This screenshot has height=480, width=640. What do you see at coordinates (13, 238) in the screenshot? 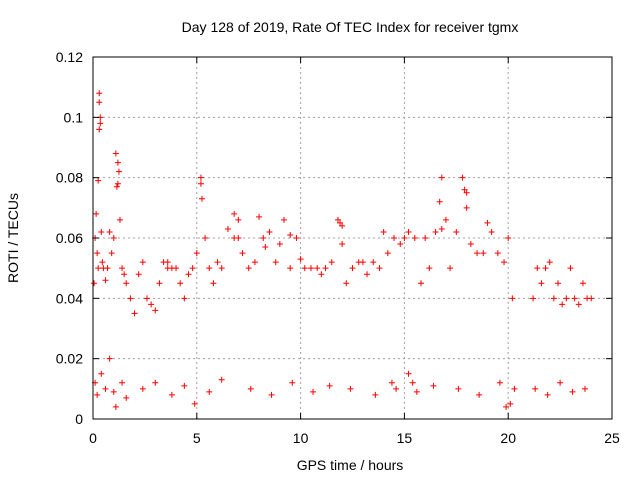
I see `y-axis-label: ROTI / TECUs` at bounding box center [13, 238].